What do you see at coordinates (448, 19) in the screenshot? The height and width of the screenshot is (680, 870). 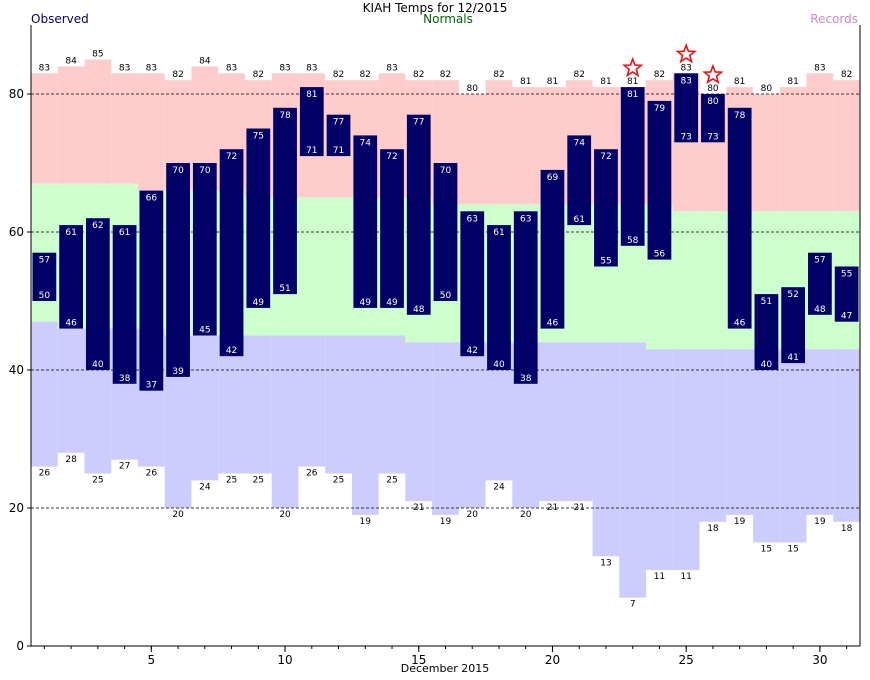 I see `legend-normals: Normals` at bounding box center [448, 19].